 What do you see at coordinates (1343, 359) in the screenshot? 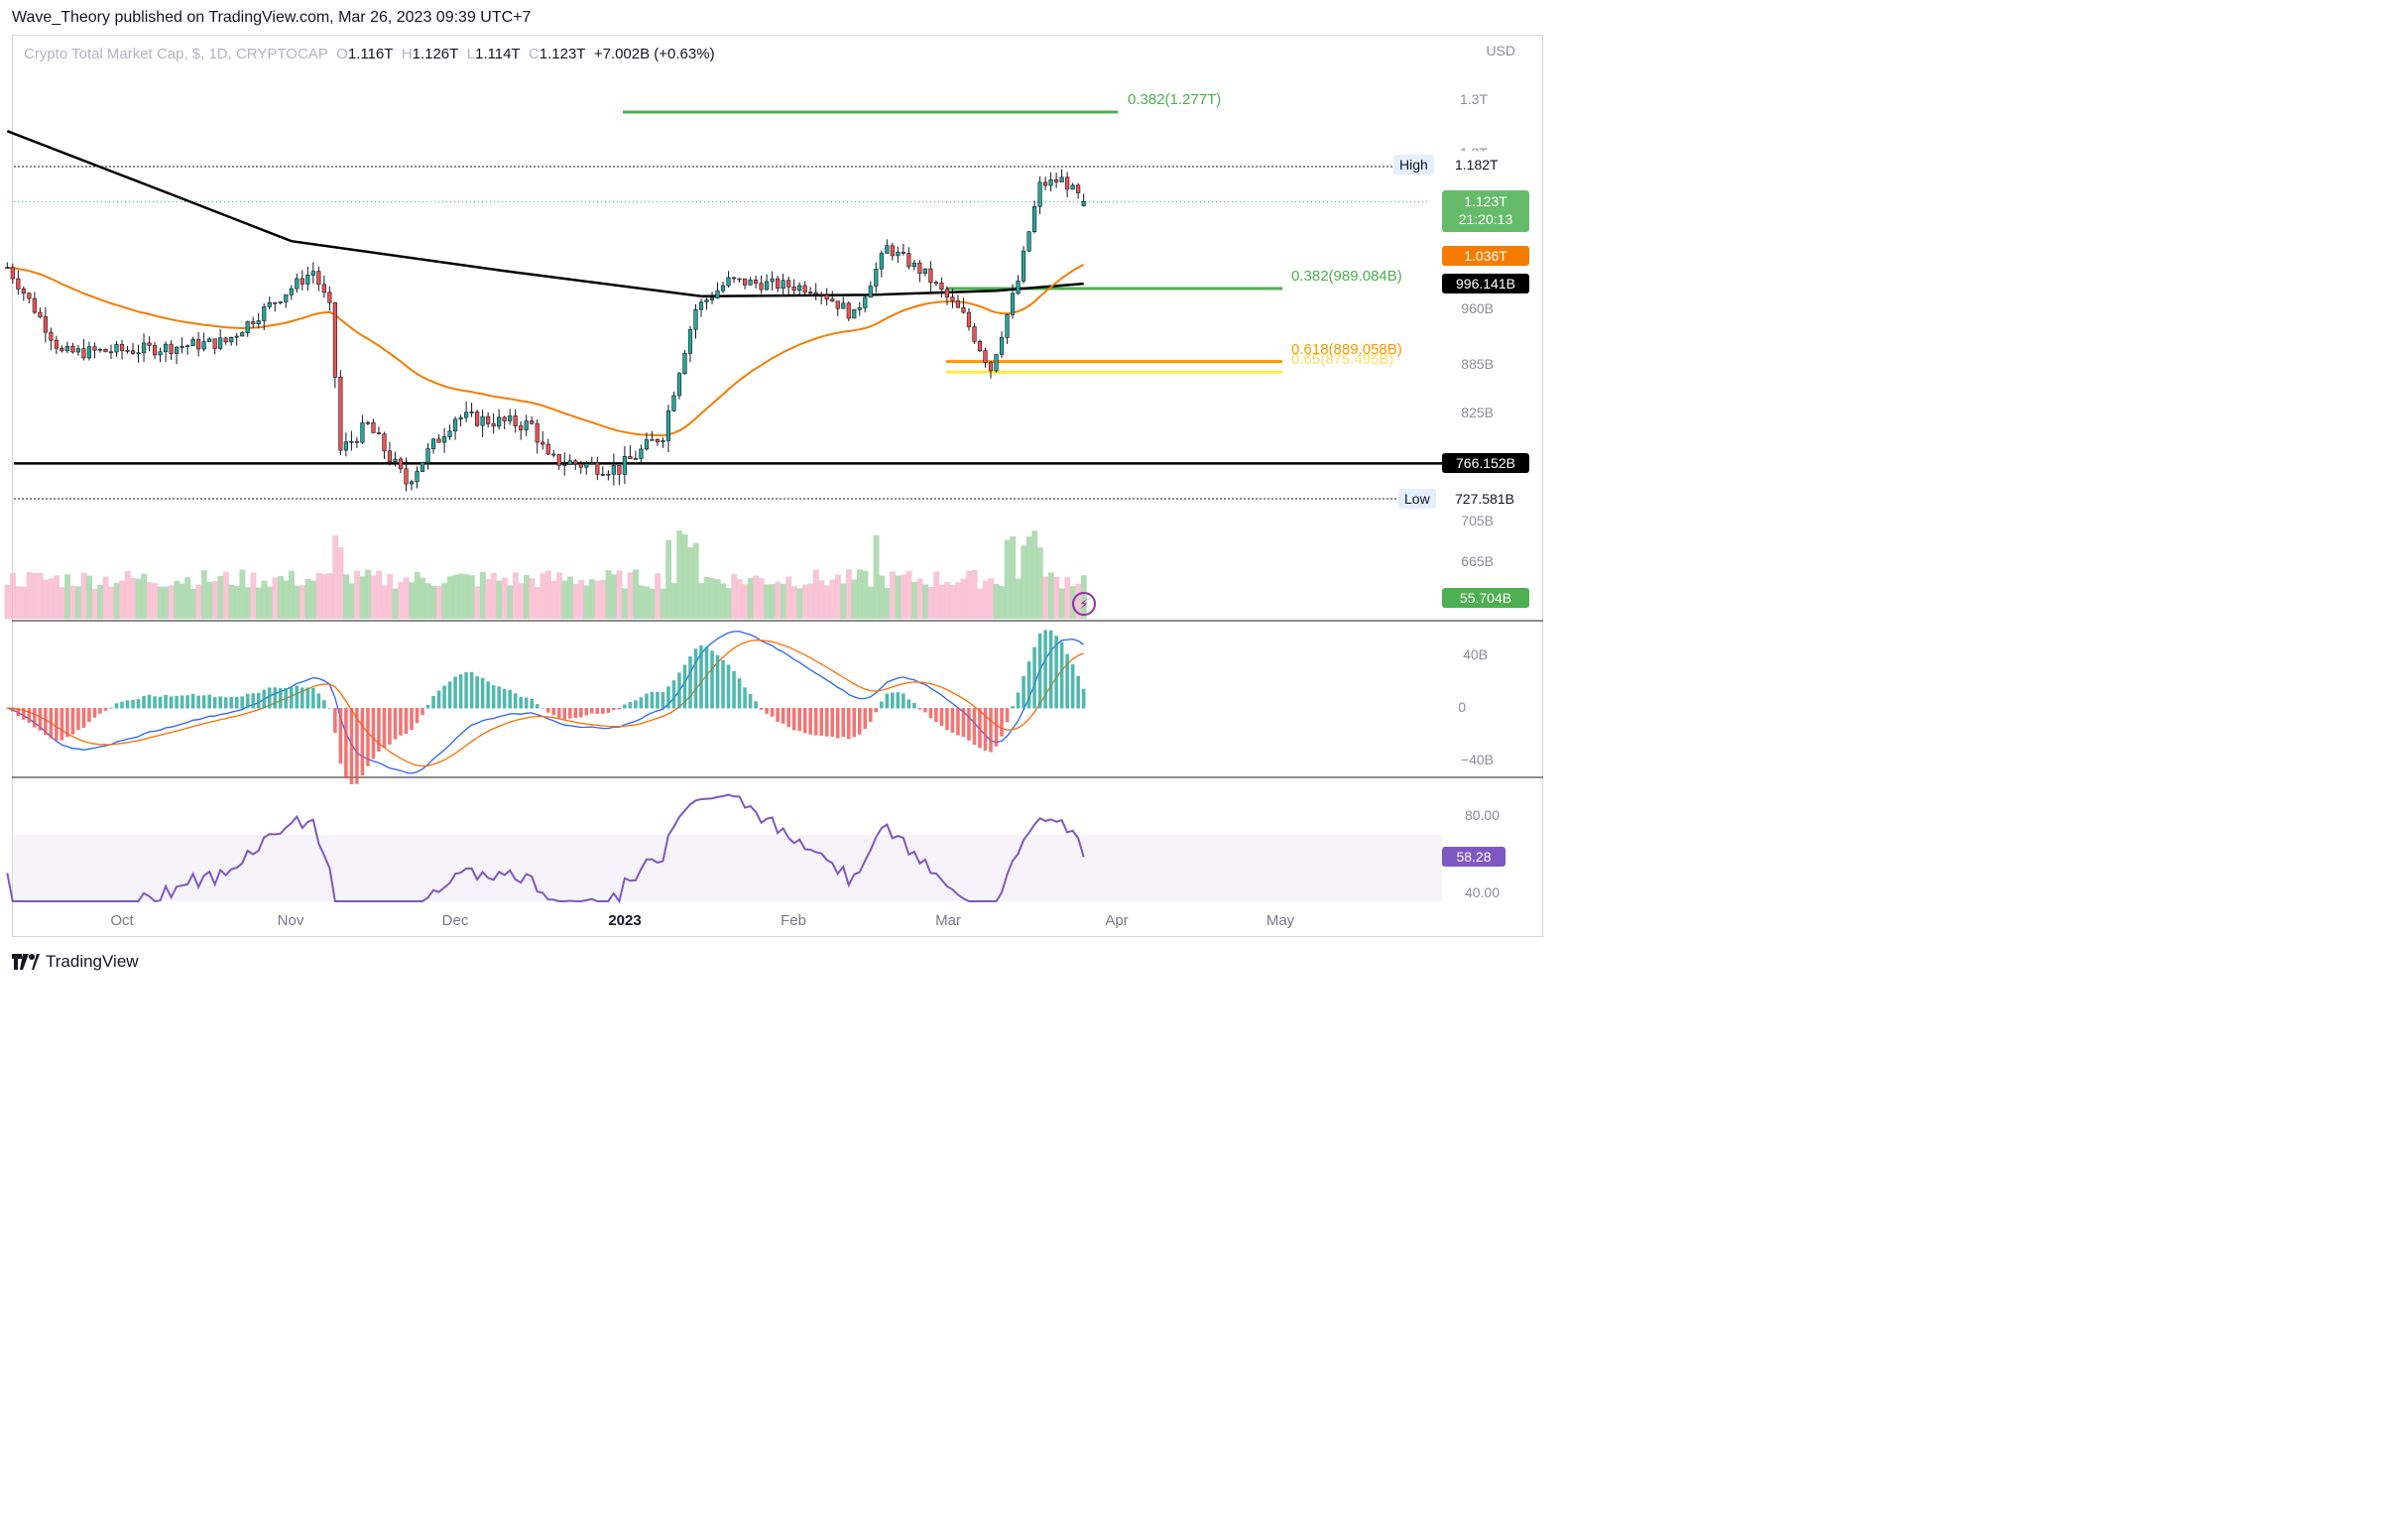
I see `fib-65-label: 0.65(875.495B)` at bounding box center [1343, 359].